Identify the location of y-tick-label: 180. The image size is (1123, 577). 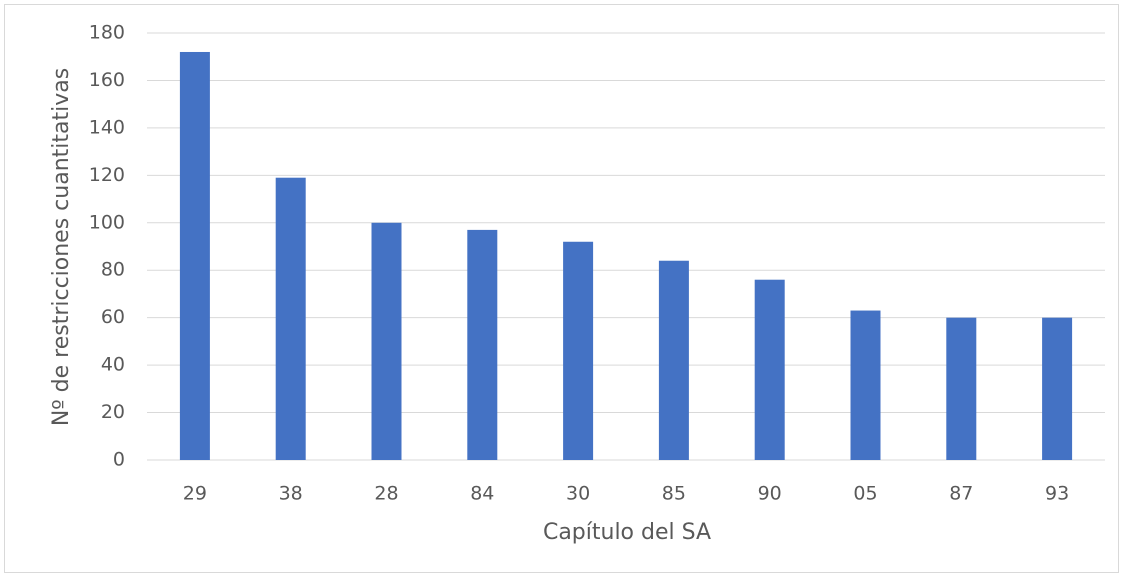
(107, 33).